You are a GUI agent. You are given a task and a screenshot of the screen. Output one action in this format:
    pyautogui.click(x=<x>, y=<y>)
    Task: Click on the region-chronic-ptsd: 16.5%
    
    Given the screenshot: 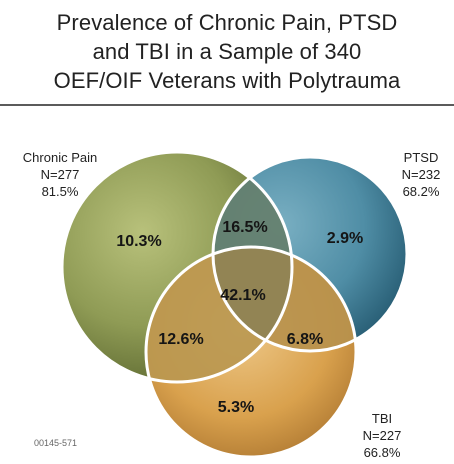 What is the action you would take?
    pyautogui.click(x=244, y=227)
    